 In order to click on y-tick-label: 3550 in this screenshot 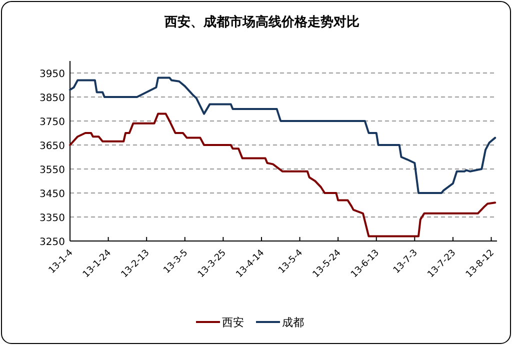, I will do `click(52, 170)`.